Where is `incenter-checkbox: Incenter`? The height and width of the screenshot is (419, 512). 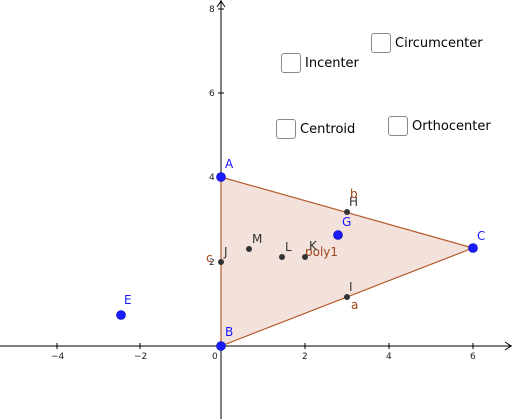 incenter-checkbox: Incenter is located at coordinates (320, 63).